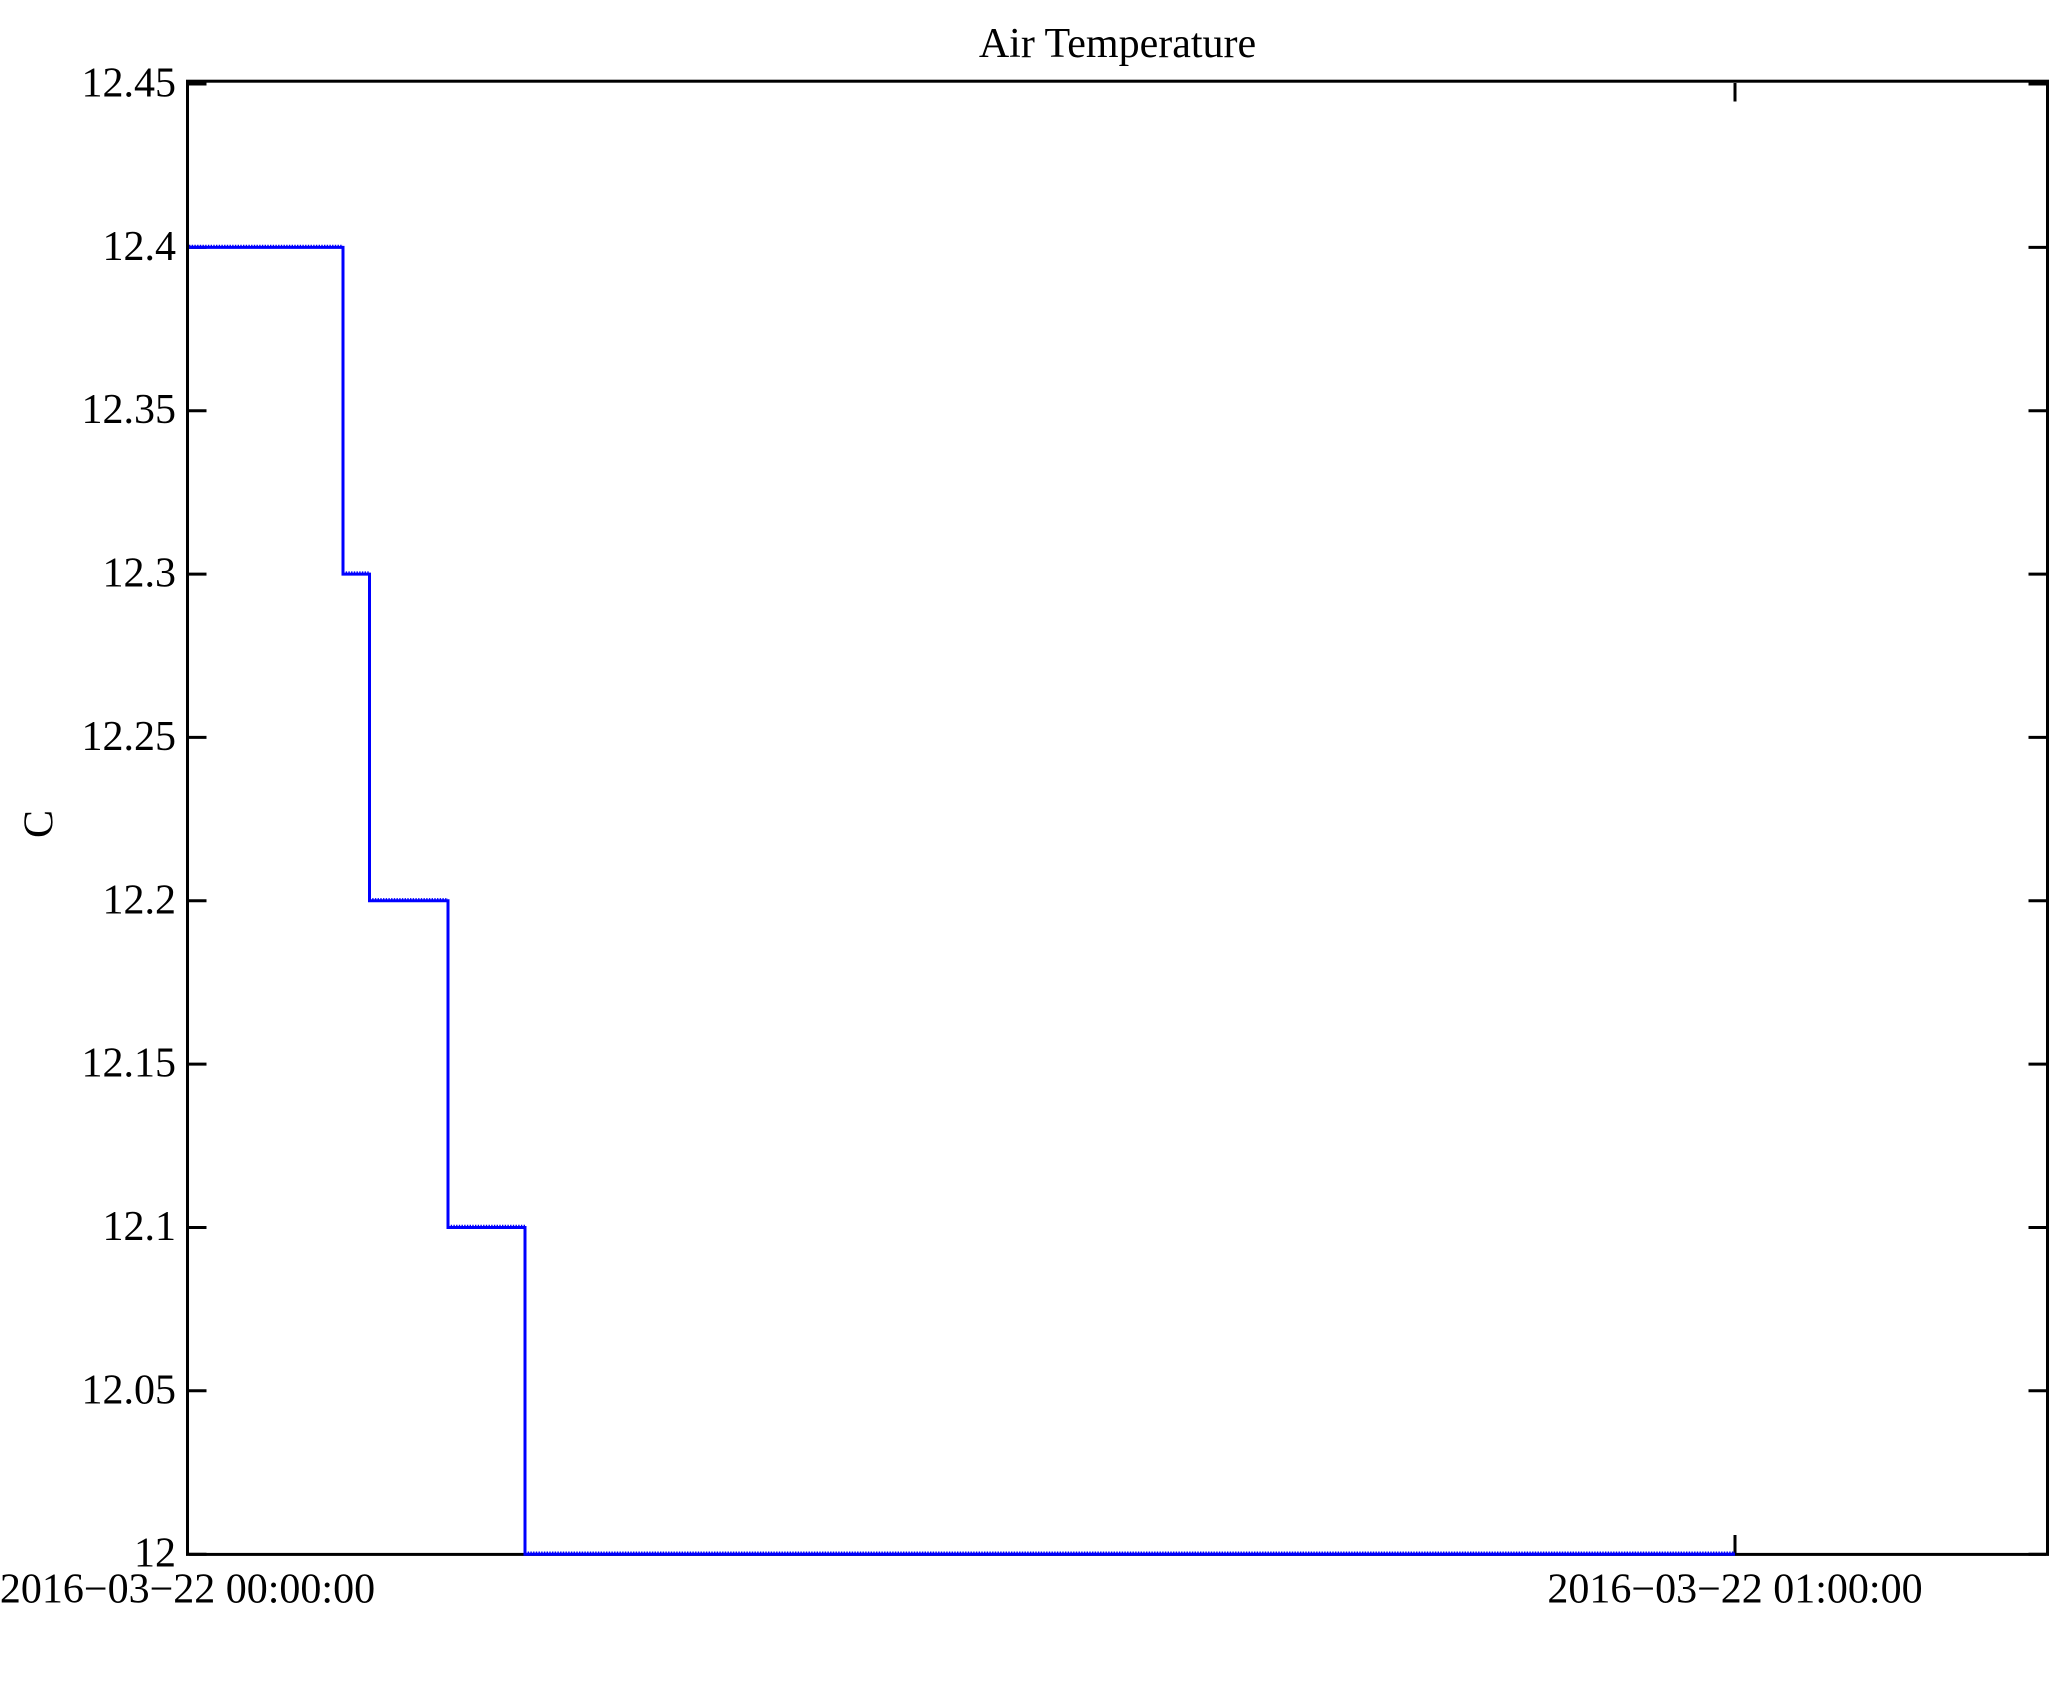 Image resolution: width=2067 pixels, height=1683 pixels. I want to click on svg-text: 2016−03−22 01:00:00, so click(1734, 1590).